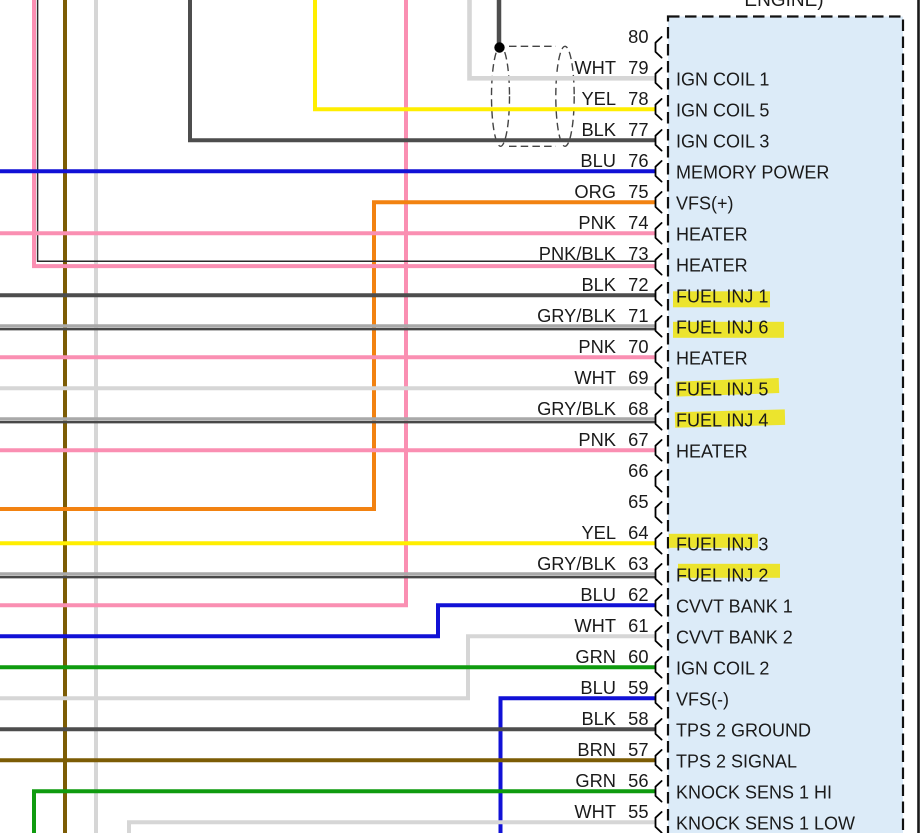 This screenshot has width=922, height=833. I want to click on svg-text: 77, so click(638, 129).